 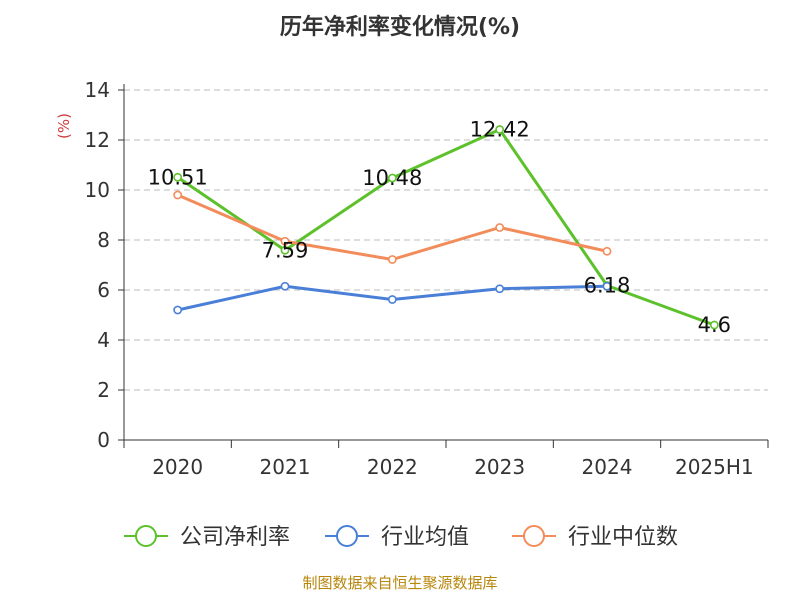 I want to click on y-tick-label: 0, so click(x=103, y=440).